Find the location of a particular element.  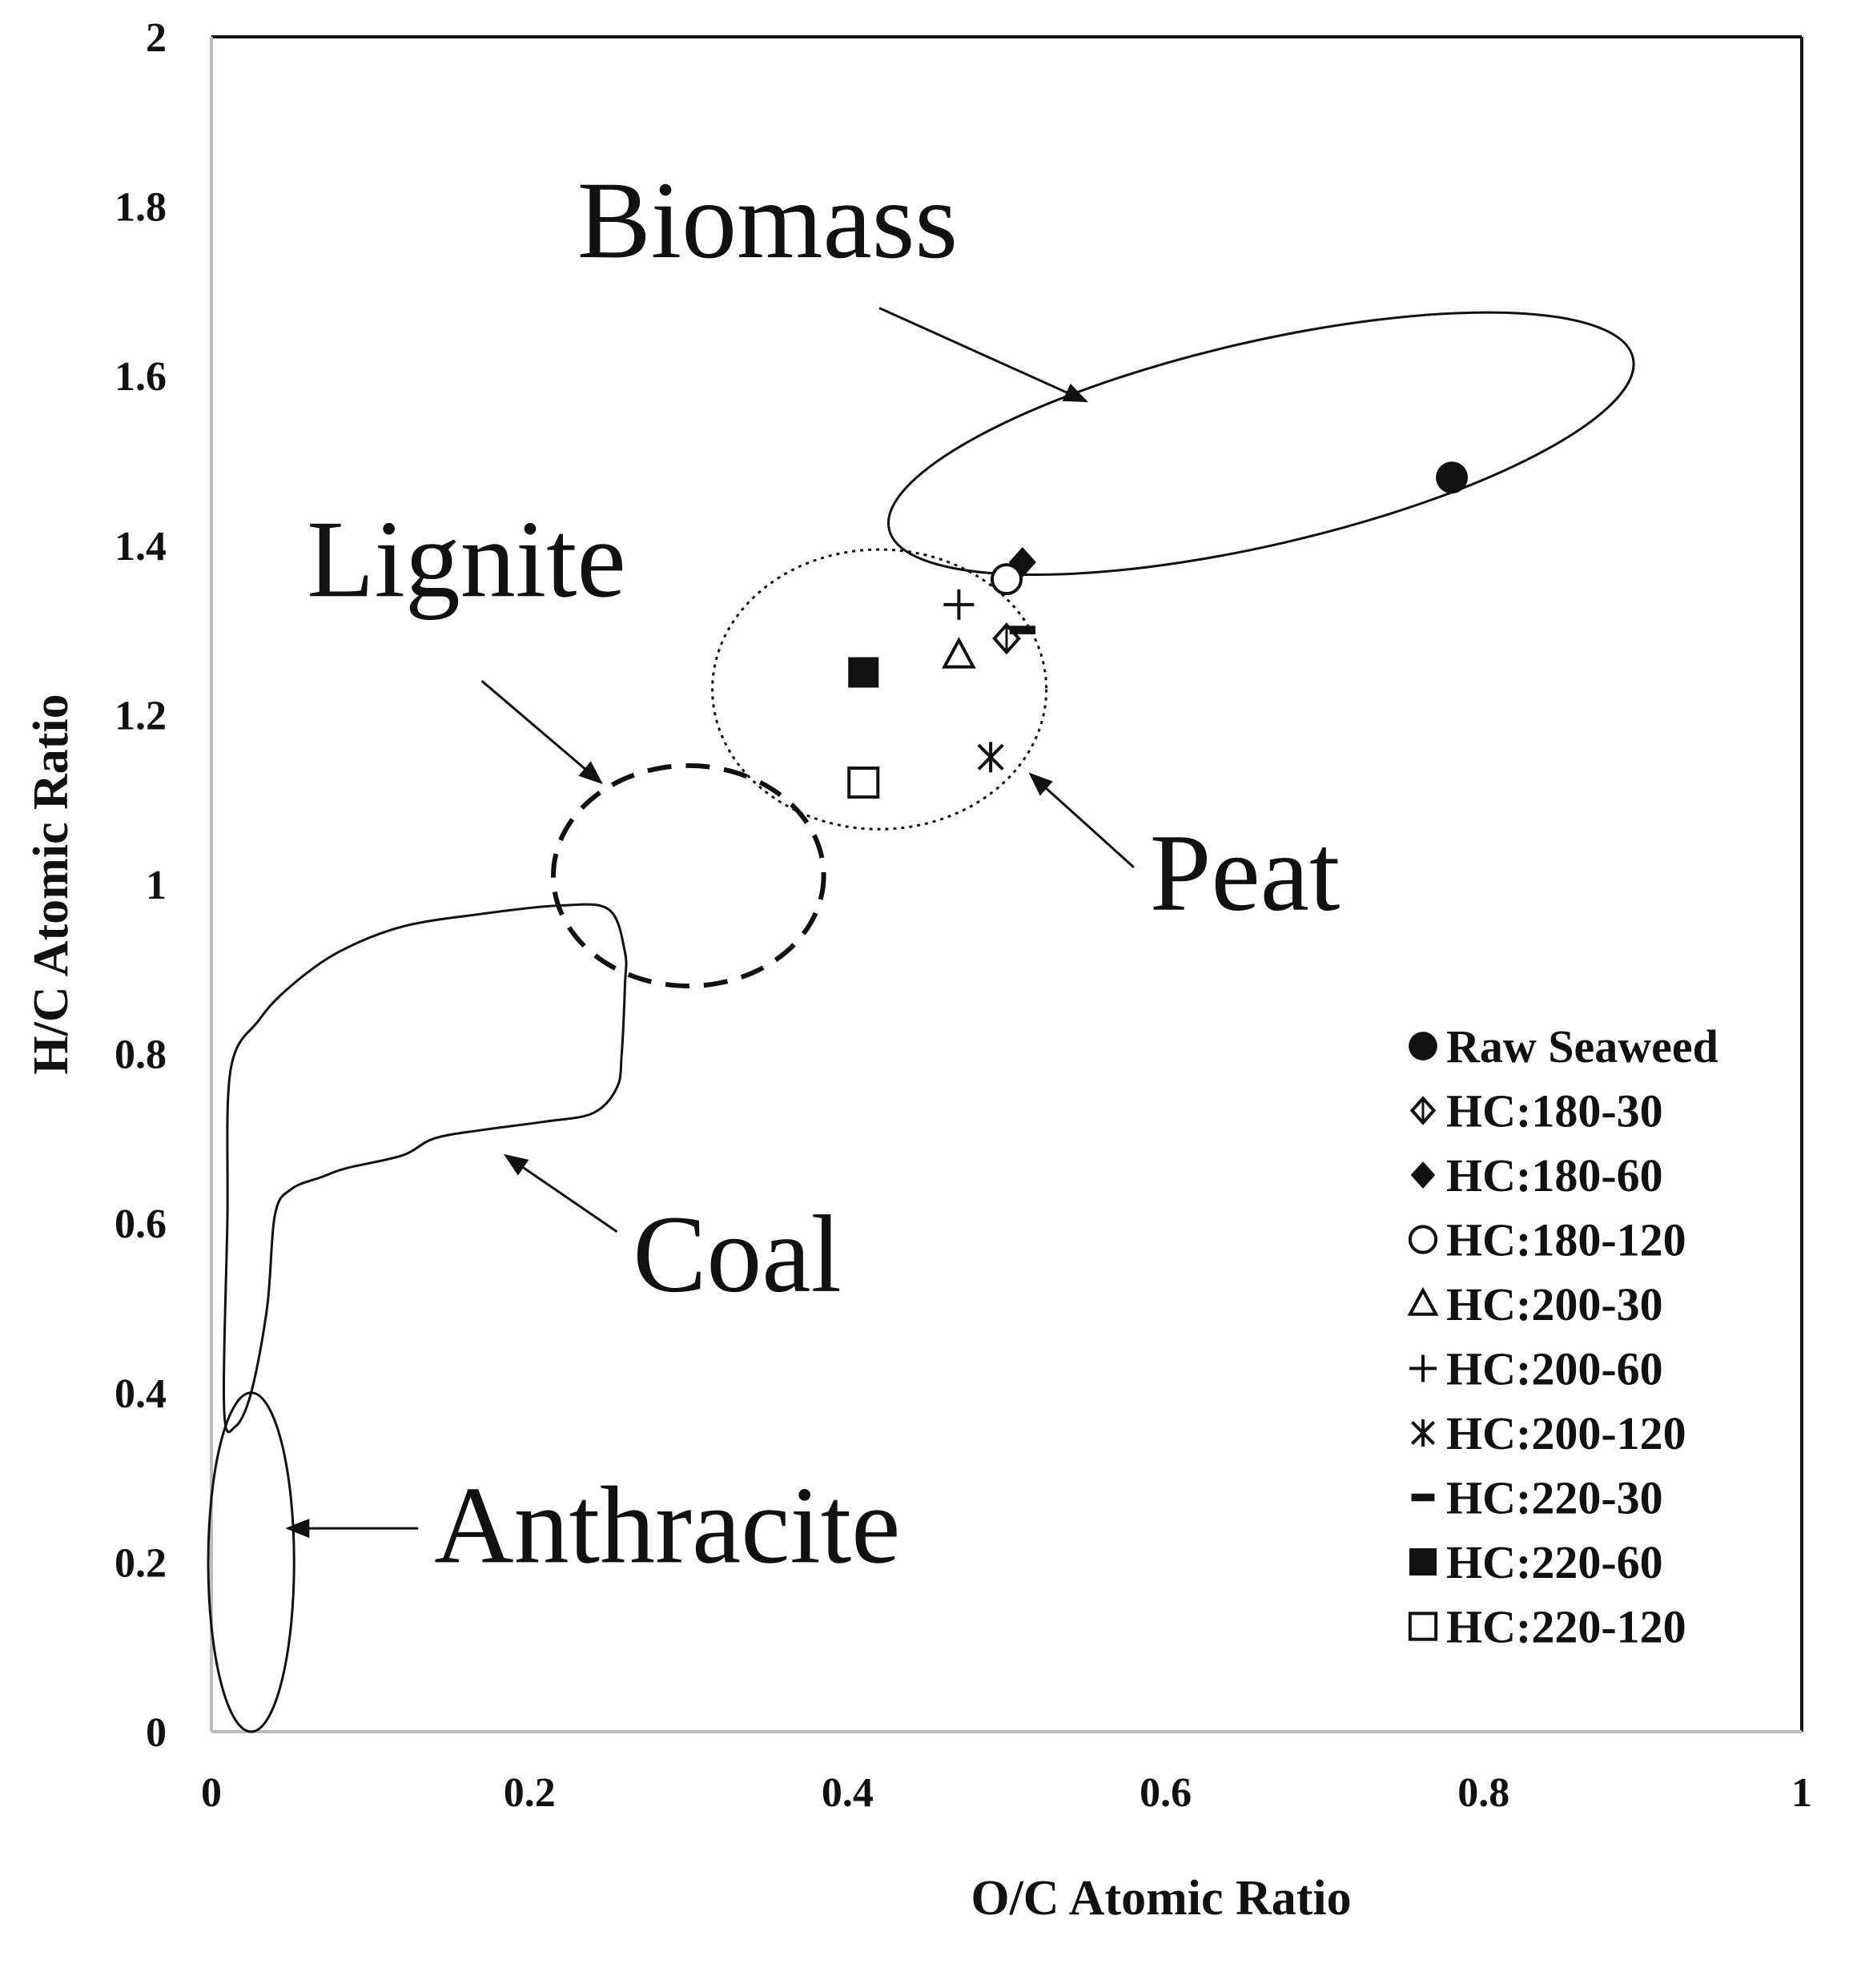

label-anthracite: Anthracite is located at coordinates (667, 1524).